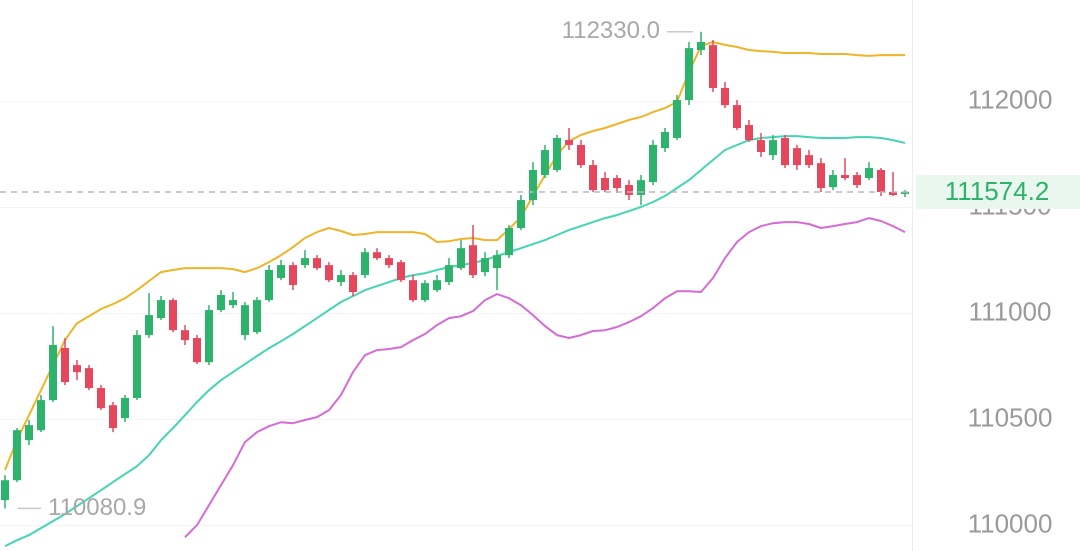 This screenshot has height=551, width=1080. What do you see at coordinates (1010, 100) in the screenshot?
I see `y-tick-label: 112000` at bounding box center [1010, 100].